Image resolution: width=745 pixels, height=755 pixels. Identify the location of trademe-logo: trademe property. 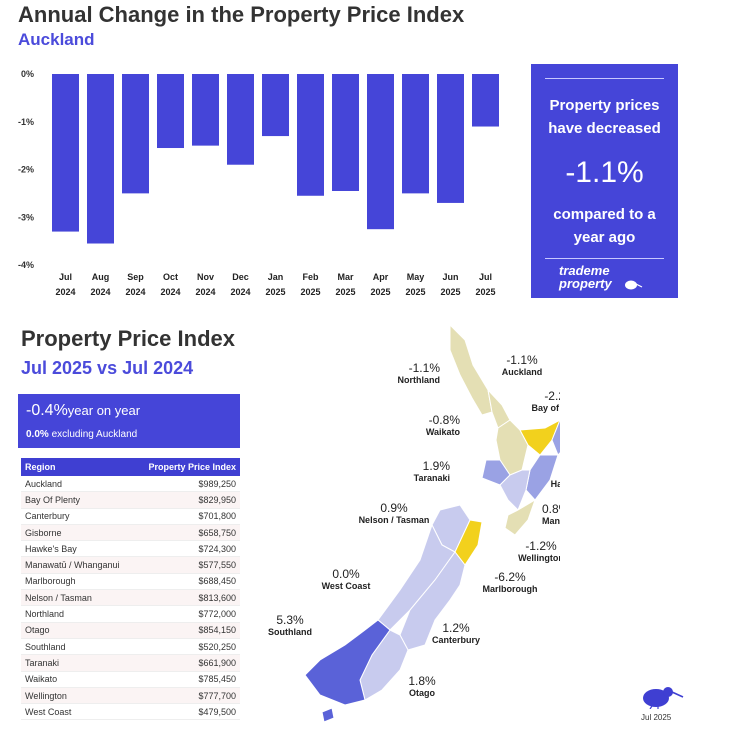
(585, 277).